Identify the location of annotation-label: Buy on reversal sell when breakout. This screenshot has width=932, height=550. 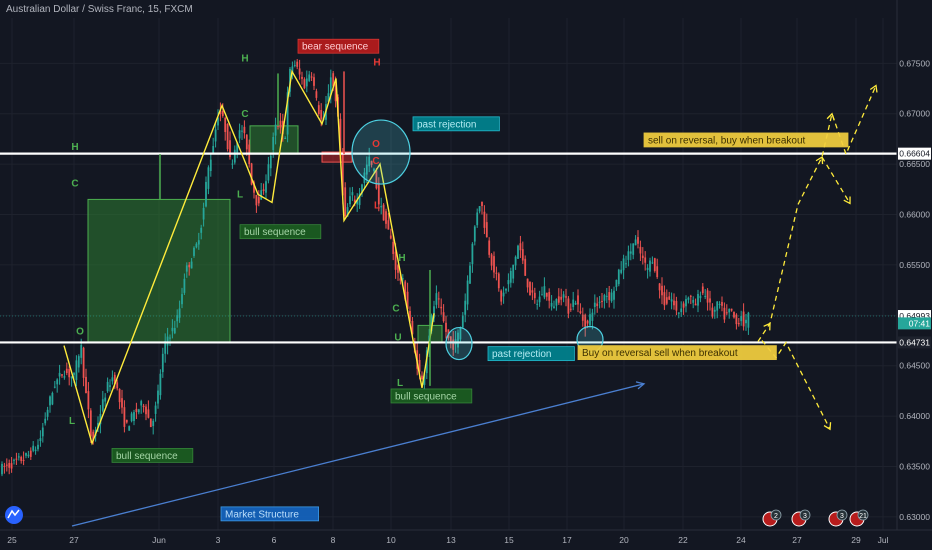
(660, 353).